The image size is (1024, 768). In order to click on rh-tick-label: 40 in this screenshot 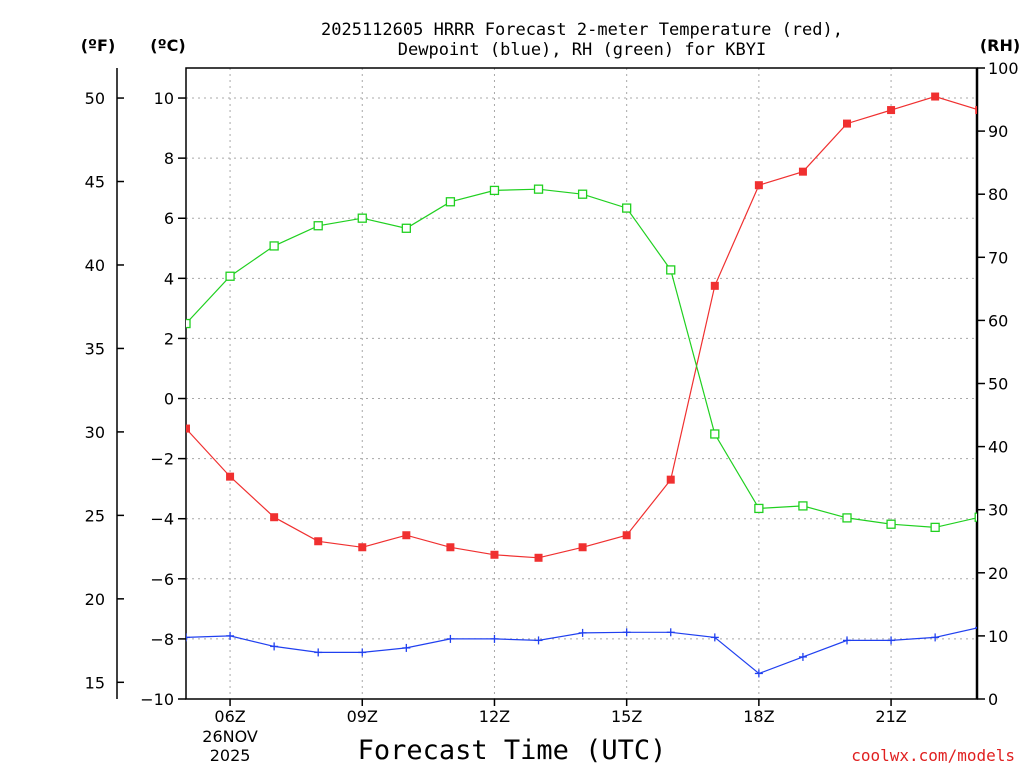, I will do `click(998, 447)`.